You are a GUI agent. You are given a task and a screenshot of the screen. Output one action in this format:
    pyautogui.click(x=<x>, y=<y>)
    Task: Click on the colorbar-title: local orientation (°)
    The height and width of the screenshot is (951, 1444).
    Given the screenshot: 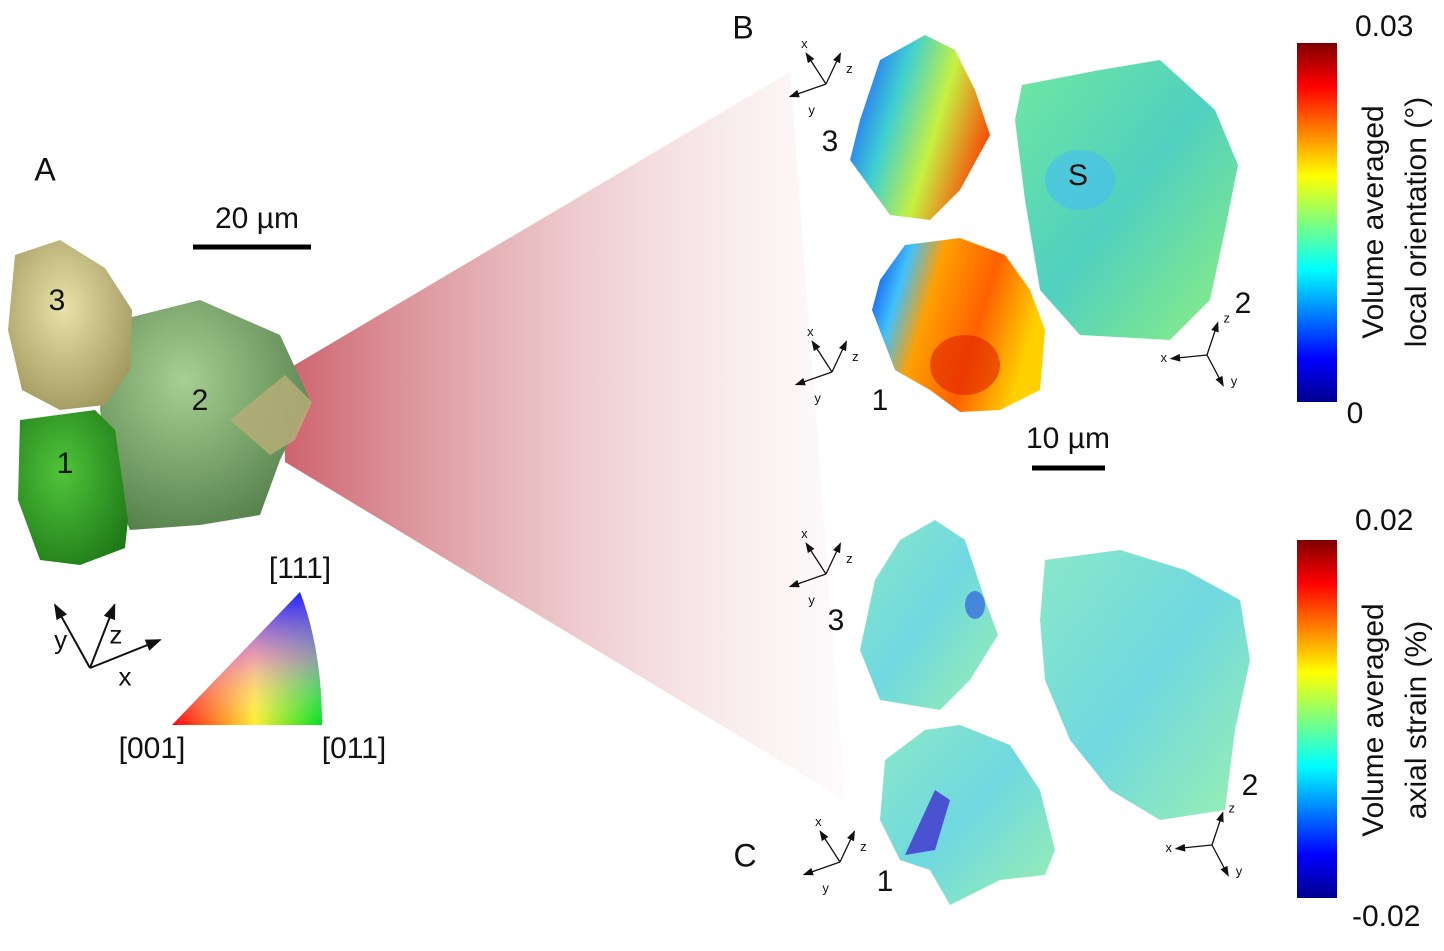 What is the action you would take?
    pyautogui.click(x=1416, y=222)
    